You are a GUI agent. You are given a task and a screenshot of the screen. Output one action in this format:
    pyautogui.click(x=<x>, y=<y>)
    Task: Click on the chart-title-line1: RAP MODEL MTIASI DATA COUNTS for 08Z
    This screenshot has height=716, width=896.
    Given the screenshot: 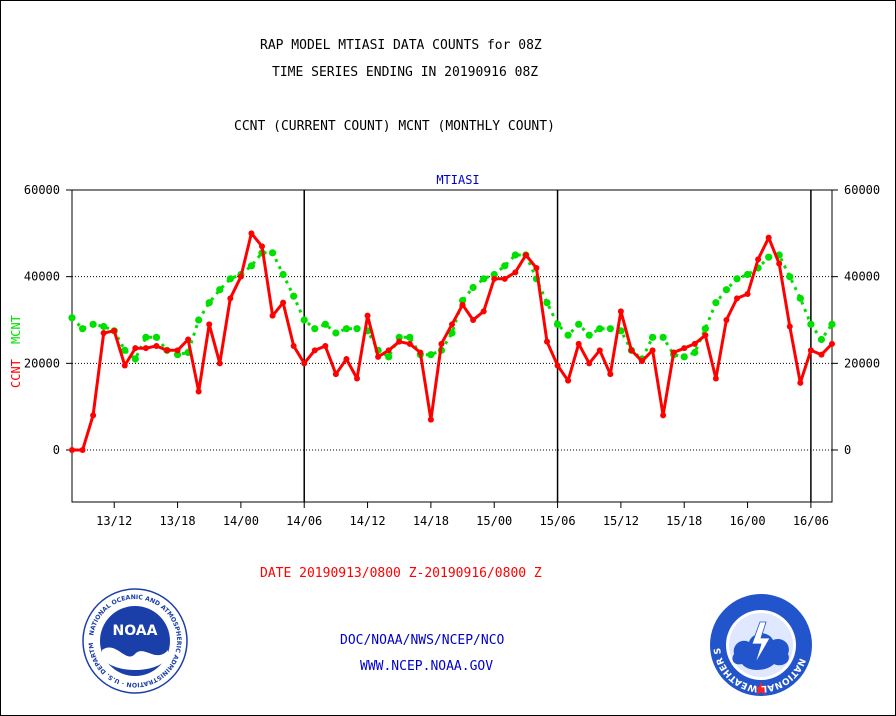 What is the action you would take?
    pyautogui.click(x=401, y=45)
    